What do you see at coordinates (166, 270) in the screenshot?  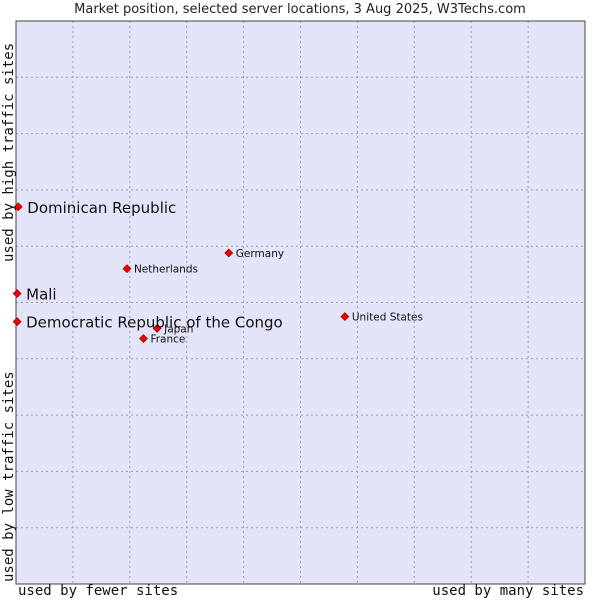 I see `point-label-netherlands: Netherlands` at bounding box center [166, 270].